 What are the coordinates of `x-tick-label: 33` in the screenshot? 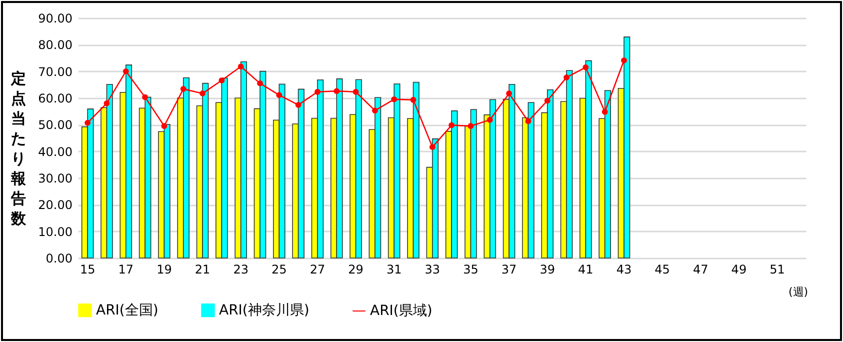 It's located at (432, 269).